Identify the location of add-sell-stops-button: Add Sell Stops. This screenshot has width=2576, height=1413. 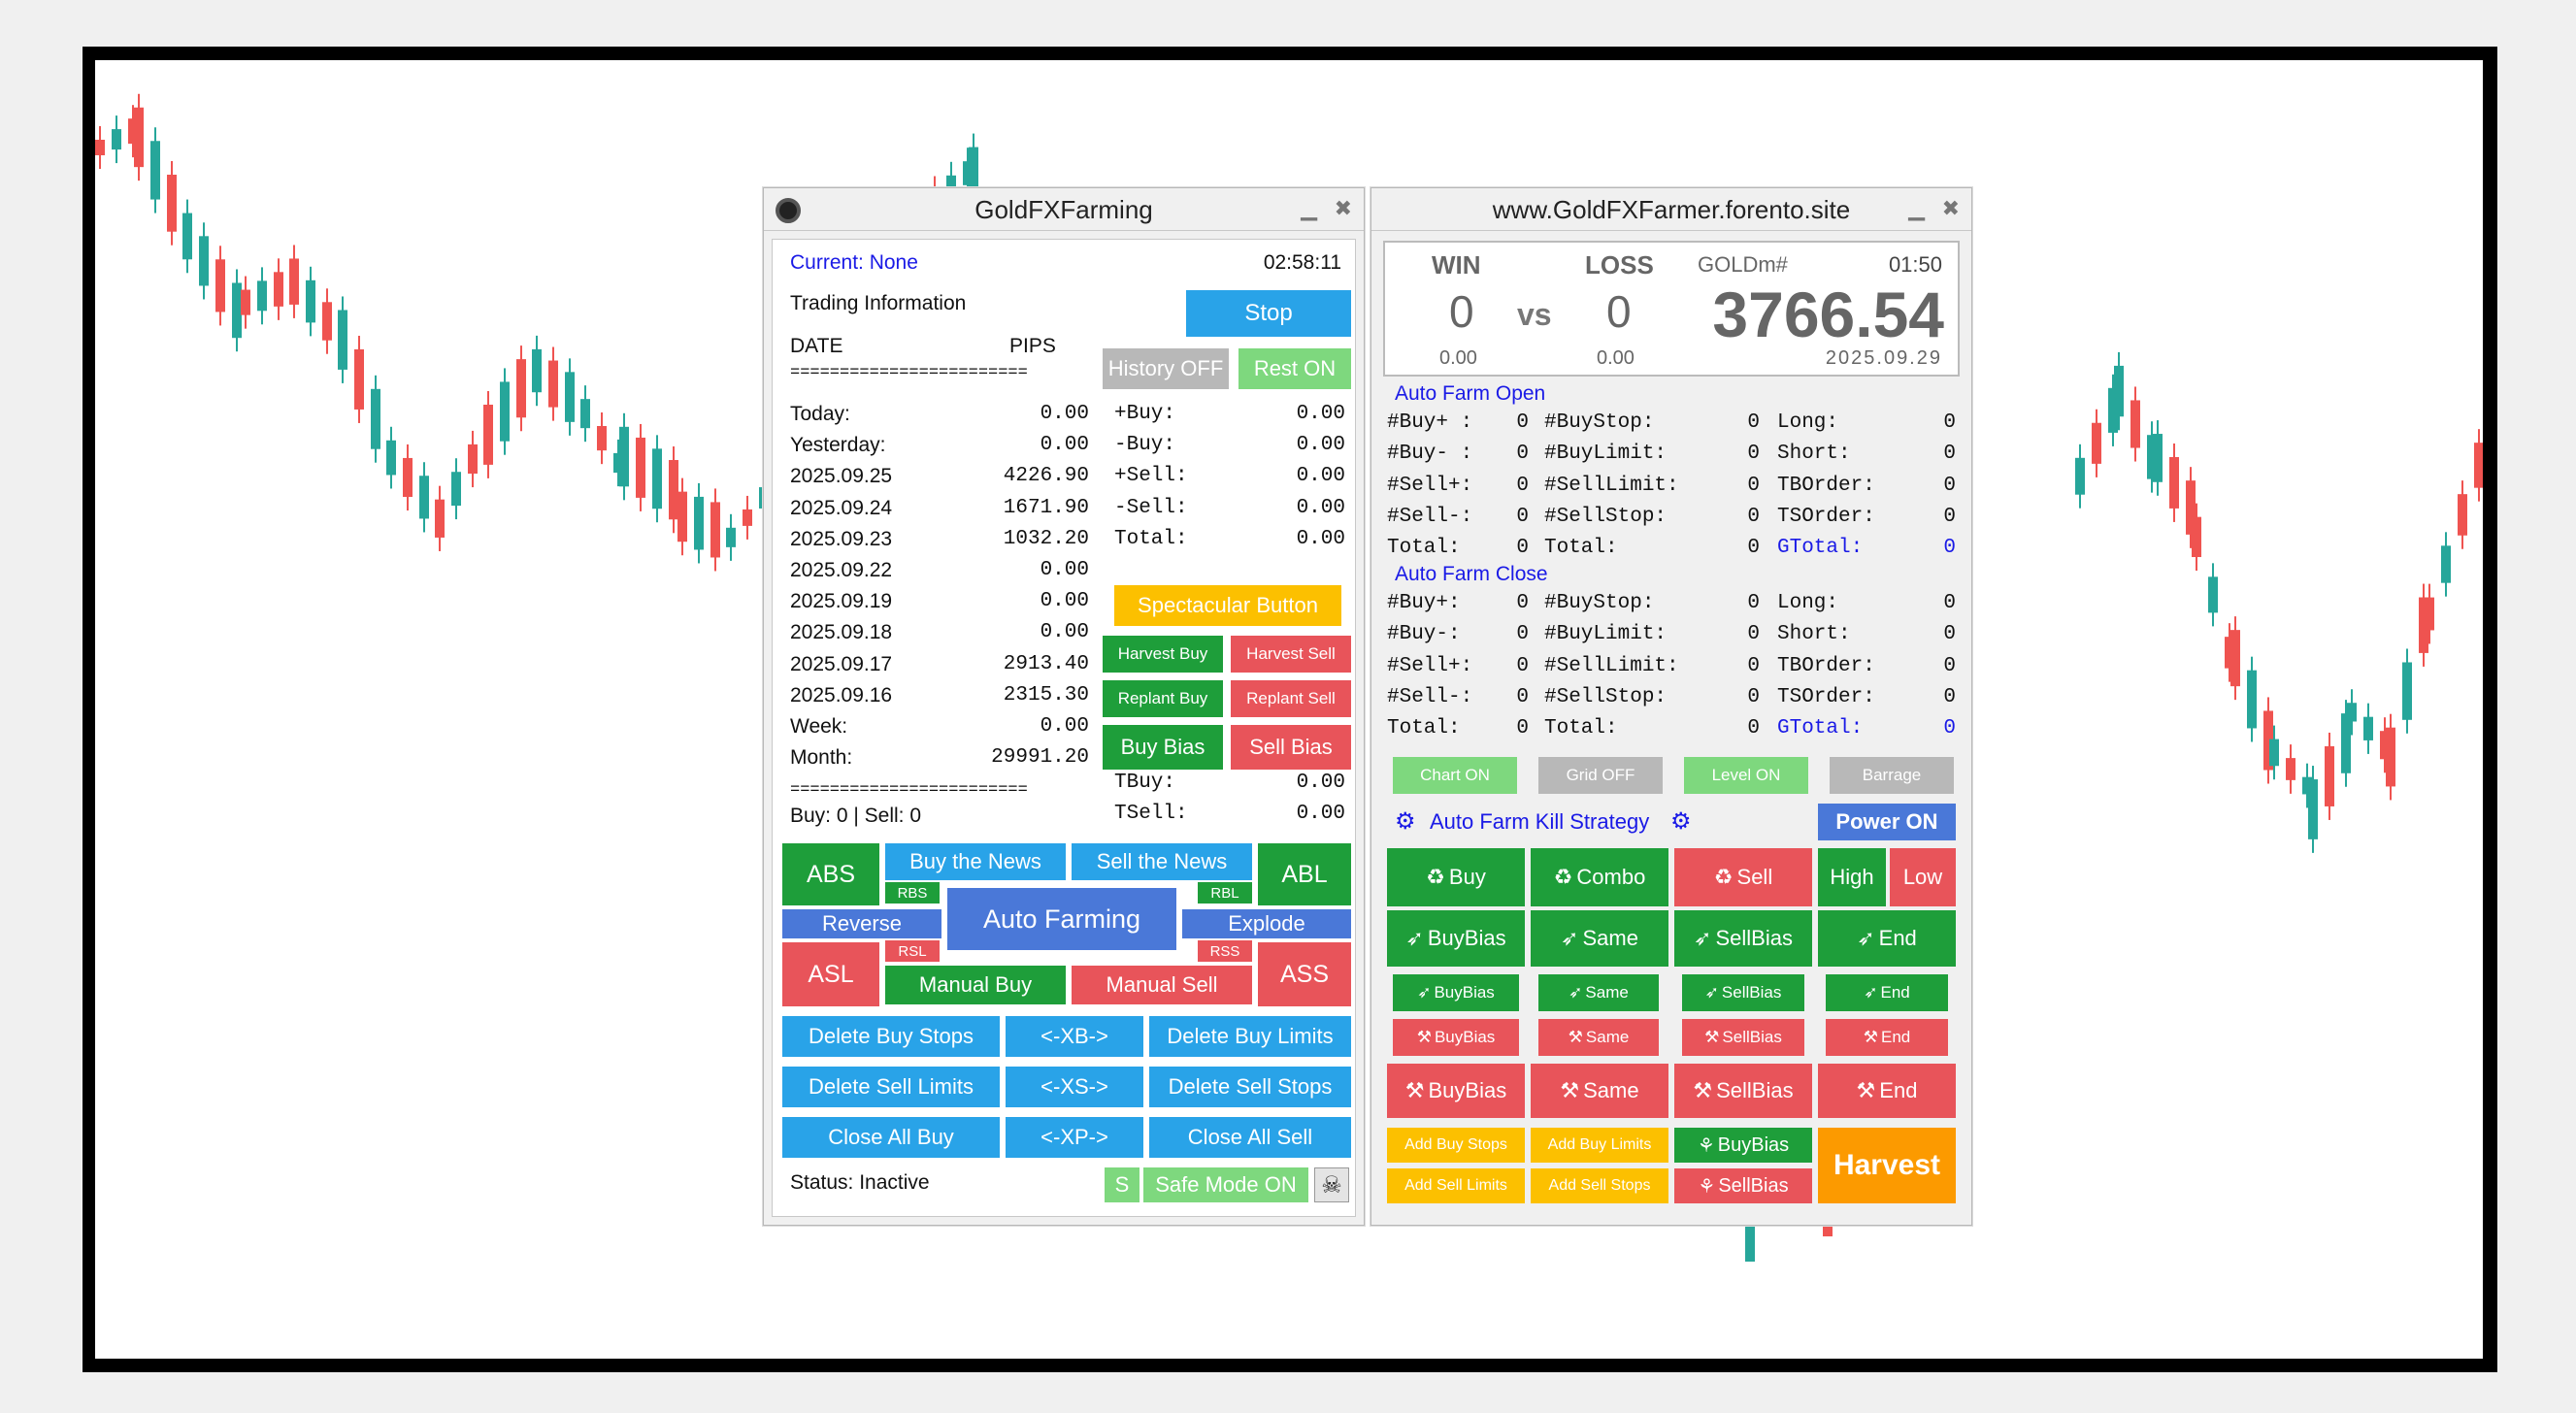
(1599, 1185).